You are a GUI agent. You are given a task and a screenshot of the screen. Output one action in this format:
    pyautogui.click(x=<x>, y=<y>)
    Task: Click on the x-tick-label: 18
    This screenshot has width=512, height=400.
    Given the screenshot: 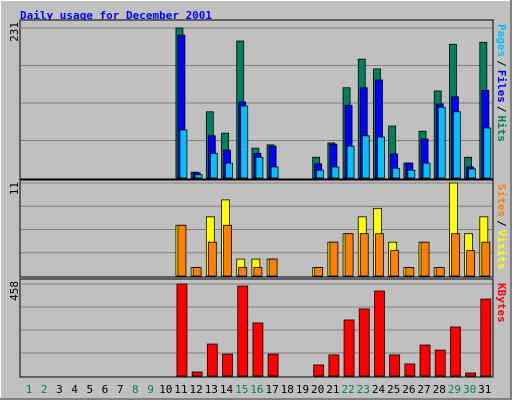 What is the action you would take?
    pyautogui.click(x=287, y=389)
    